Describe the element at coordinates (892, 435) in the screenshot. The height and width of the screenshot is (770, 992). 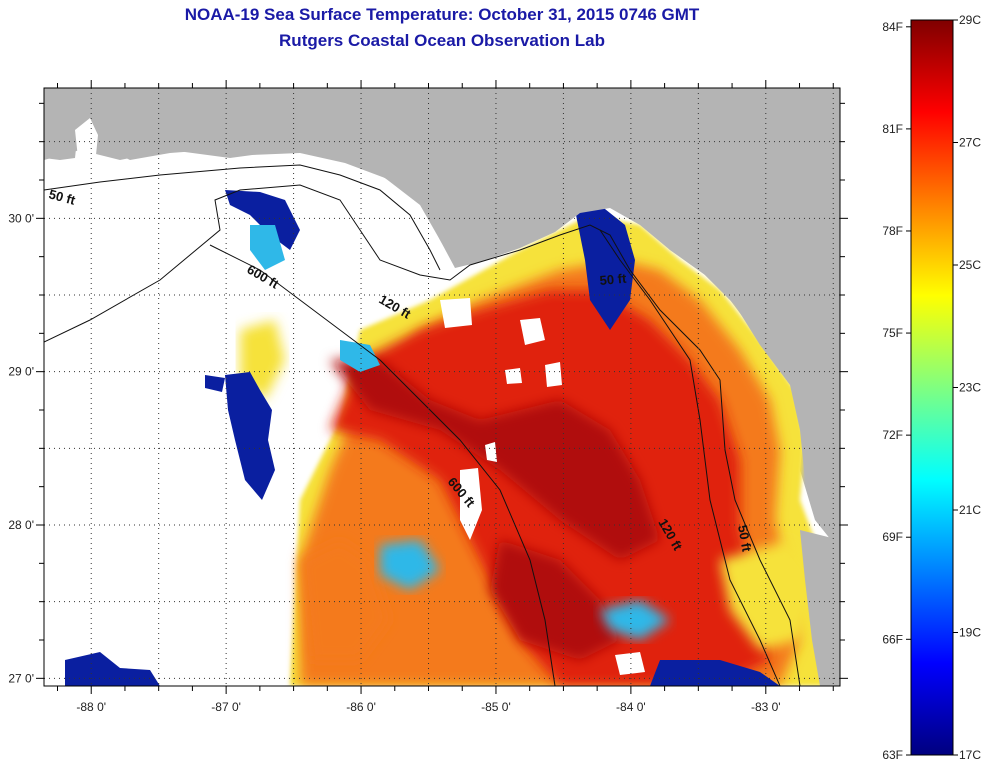
I see `colorbar-label-f: 72F` at that location.